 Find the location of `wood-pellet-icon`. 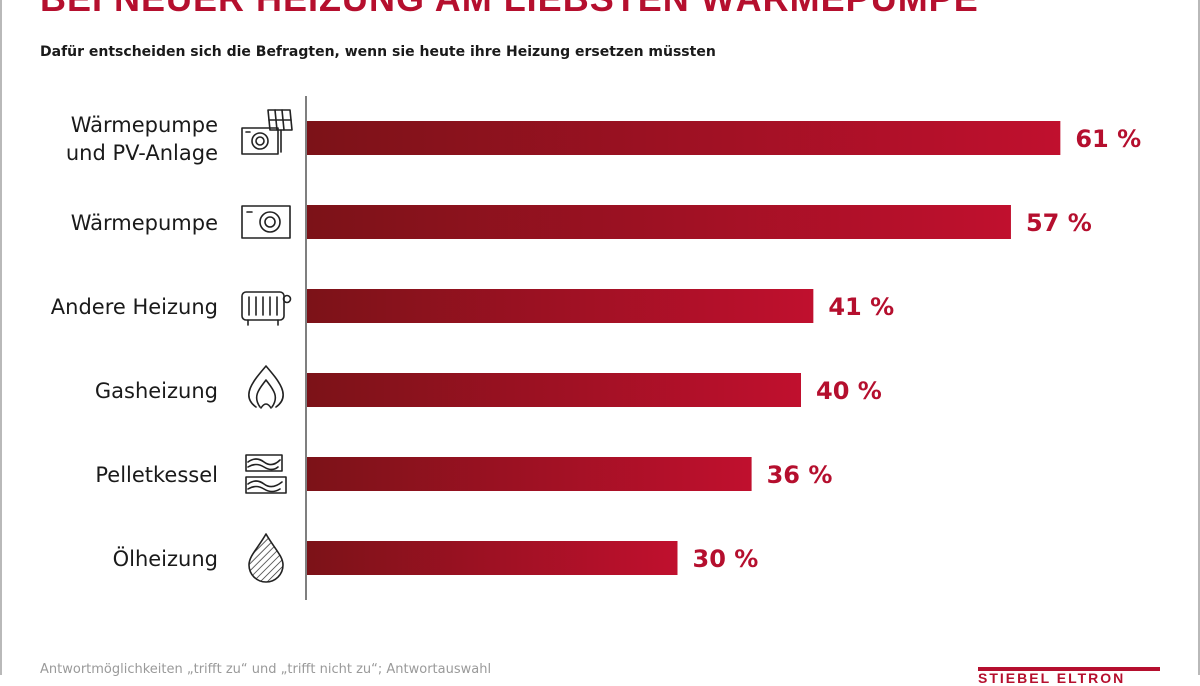

wood-pellet-icon is located at coordinates (266, 474).